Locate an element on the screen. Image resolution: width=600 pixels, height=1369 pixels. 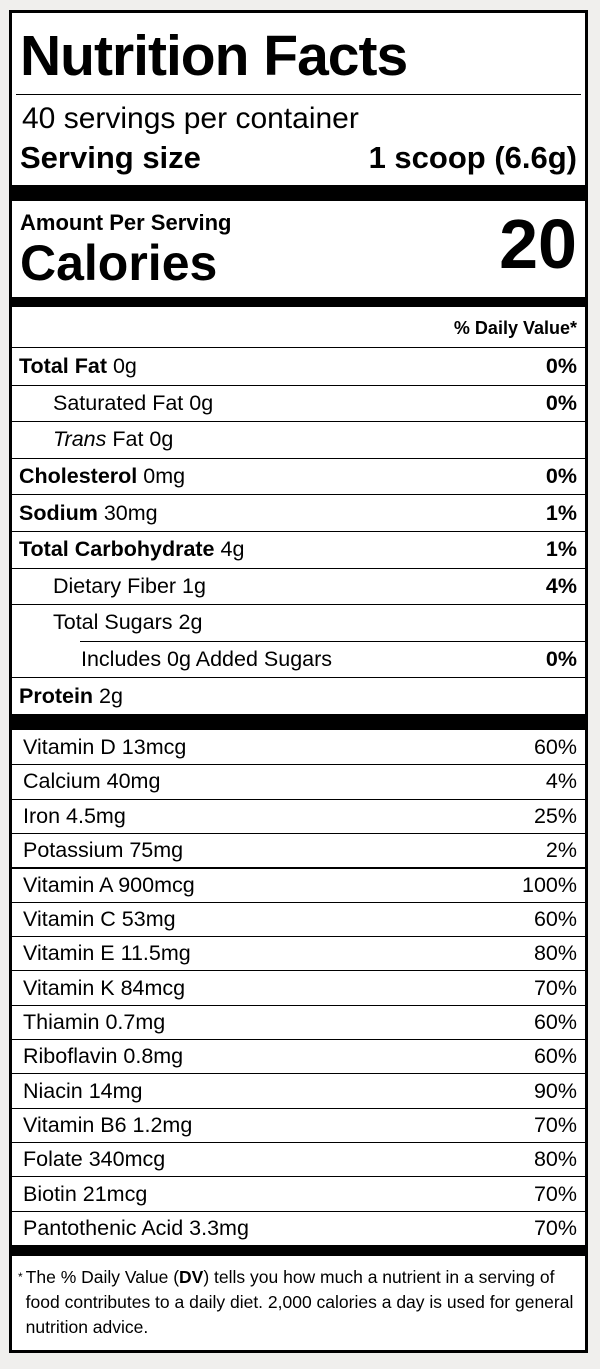
vitamin-name: Vitamin E 11.5mg is located at coordinates (107, 953).